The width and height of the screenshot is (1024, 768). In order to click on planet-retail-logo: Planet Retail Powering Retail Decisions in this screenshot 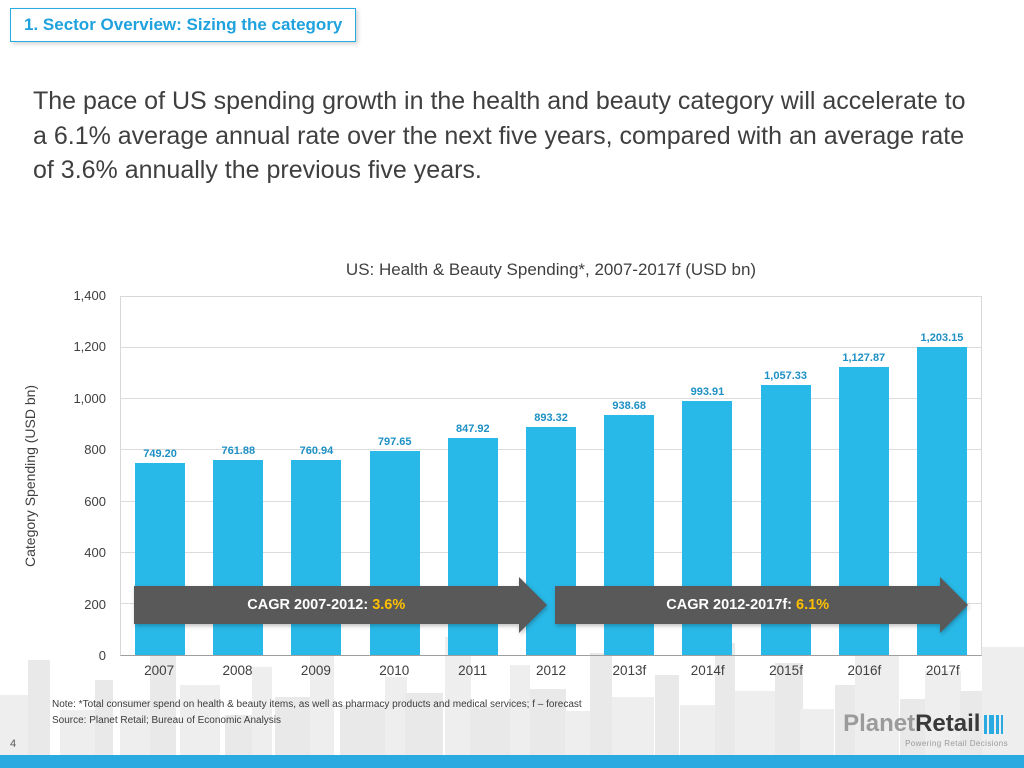, I will do `click(925, 729)`.